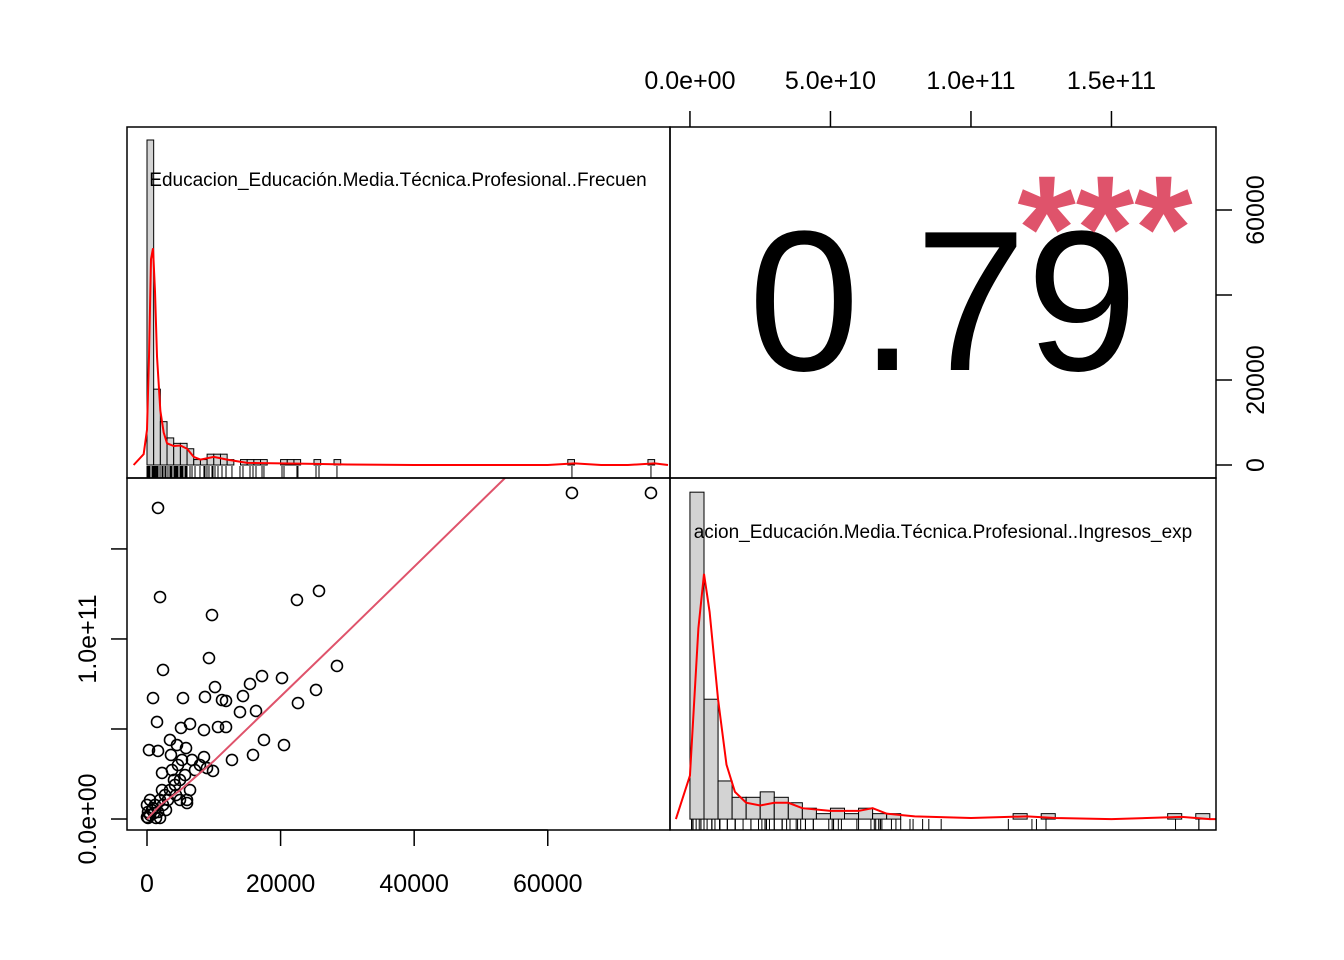  I want to click on x-tick-label: 60000, so click(548, 884).